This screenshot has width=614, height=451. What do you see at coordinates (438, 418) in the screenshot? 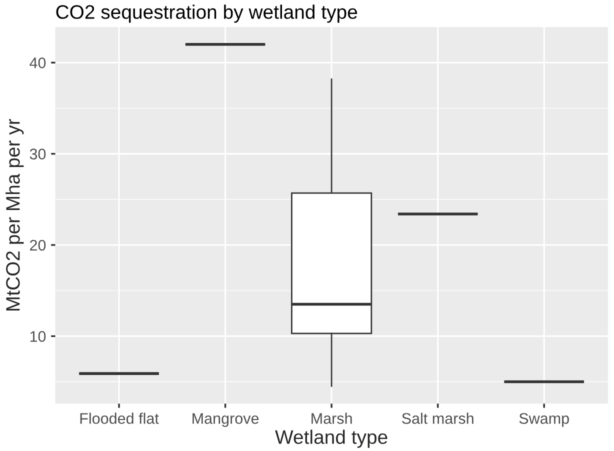
I see `x-tick-label: Salt marsh` at bounding box center [438, 418].